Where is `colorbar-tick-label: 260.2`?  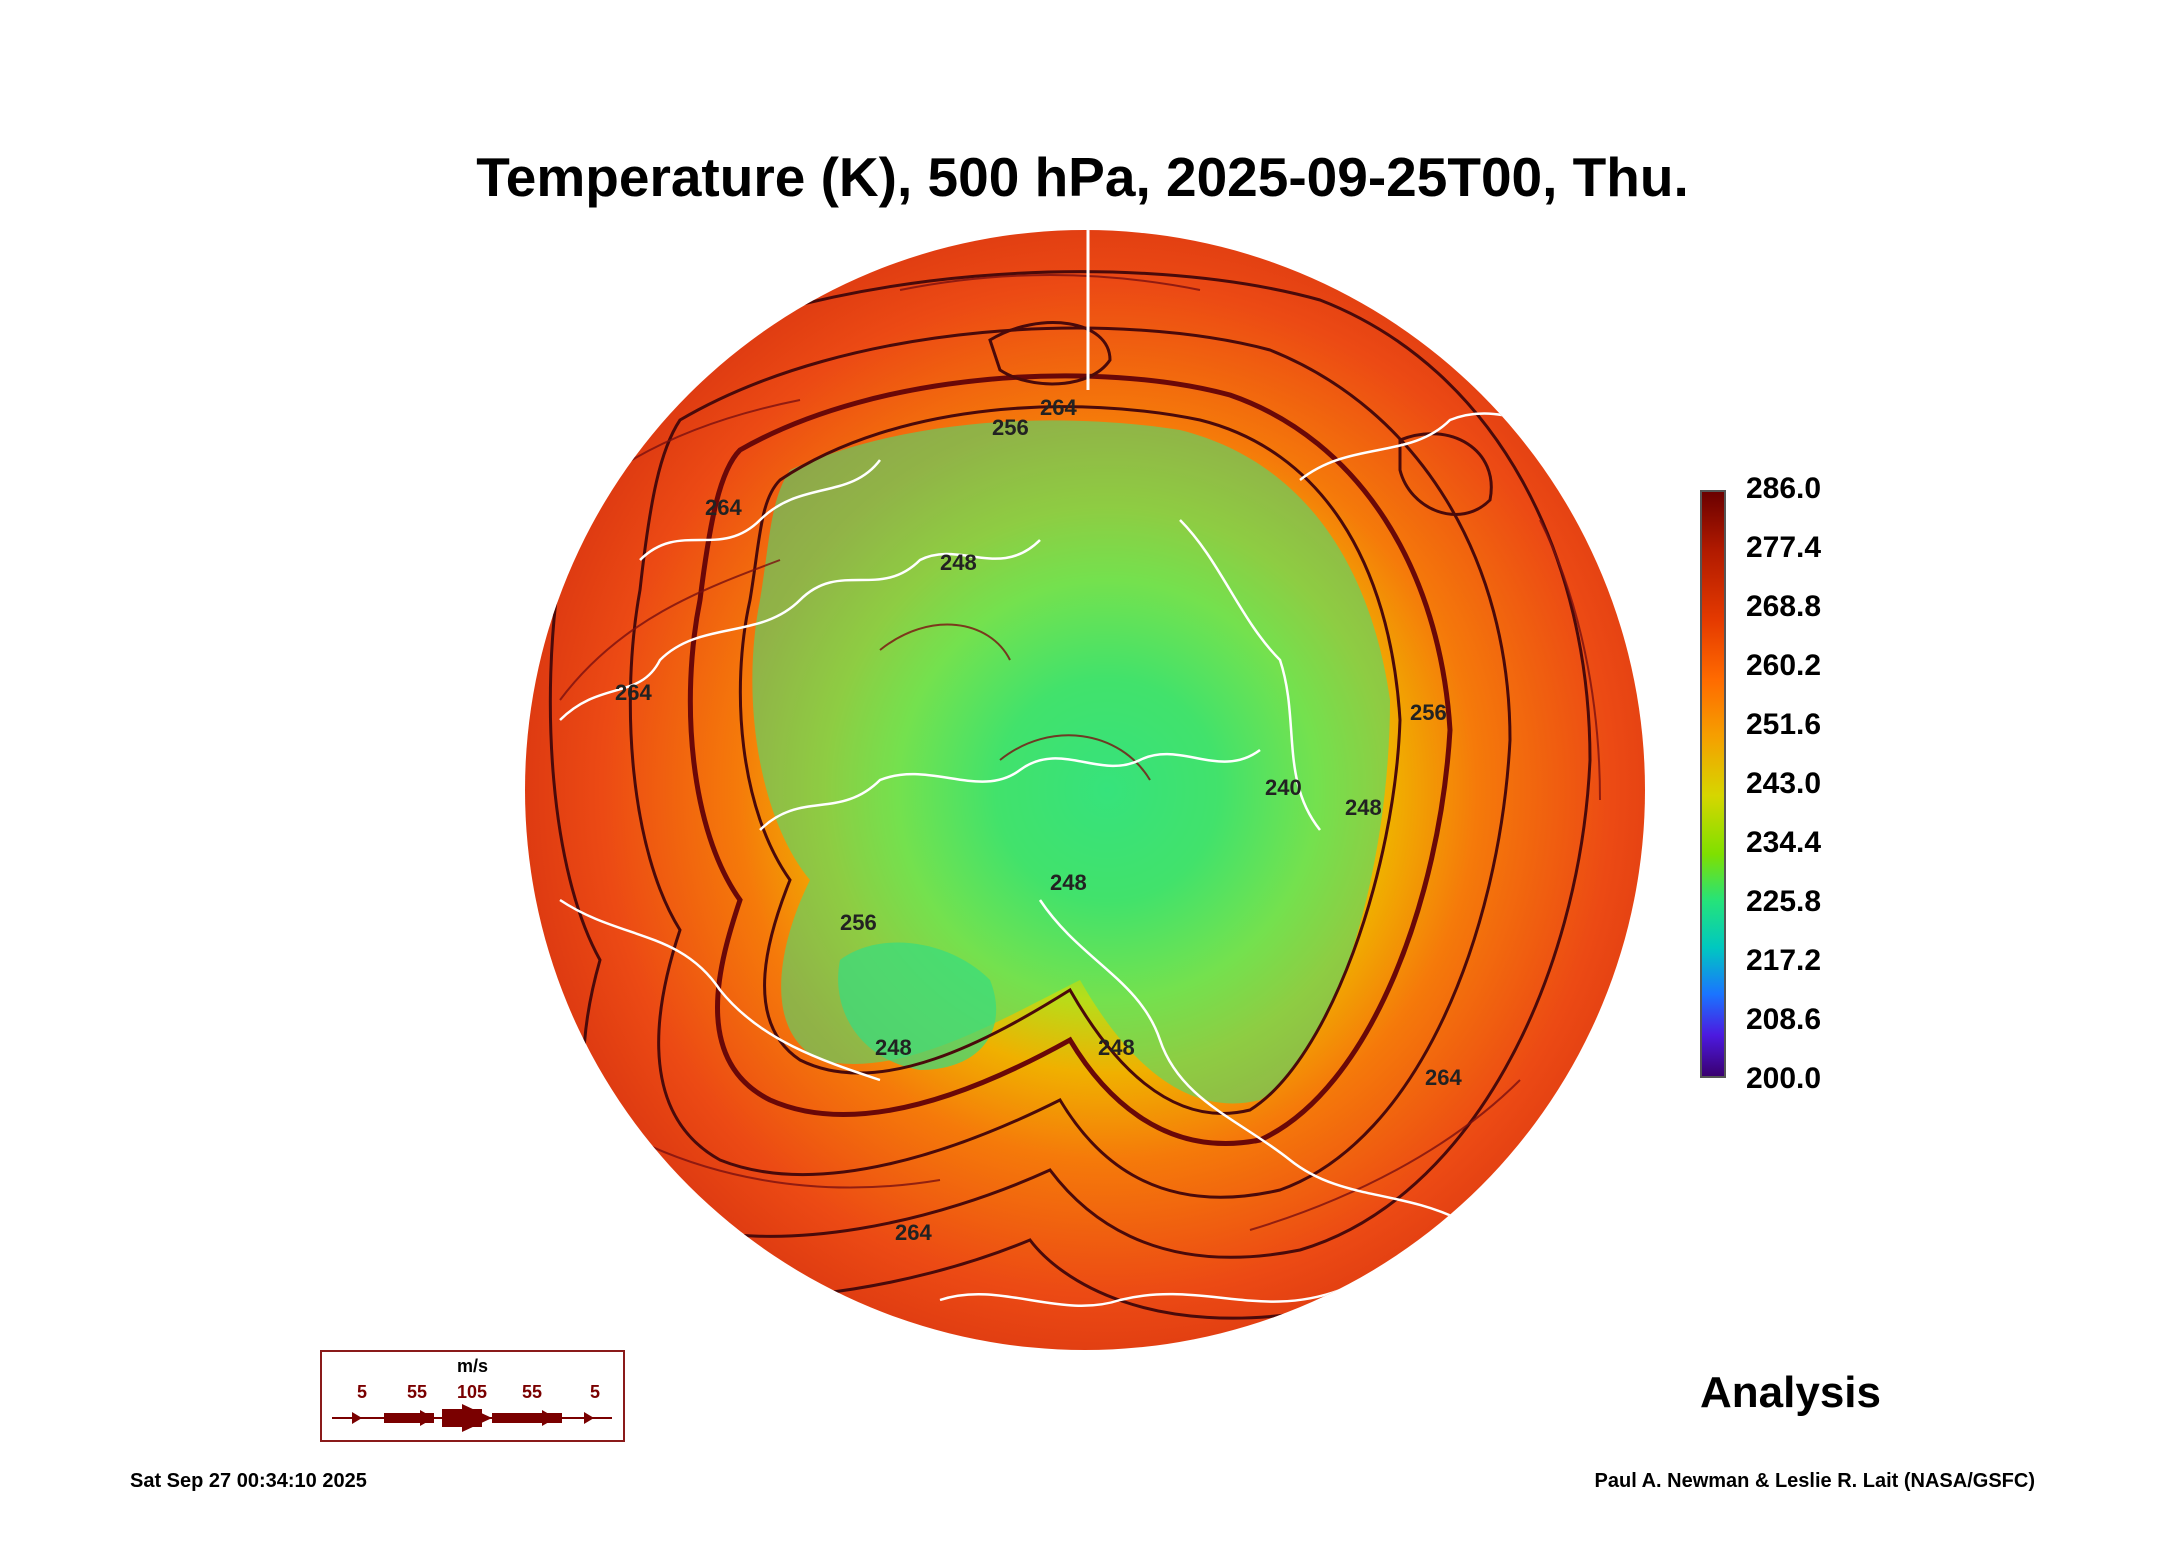
colorbar-tick-label: 260.2 is located at coordinates (1784, 665).